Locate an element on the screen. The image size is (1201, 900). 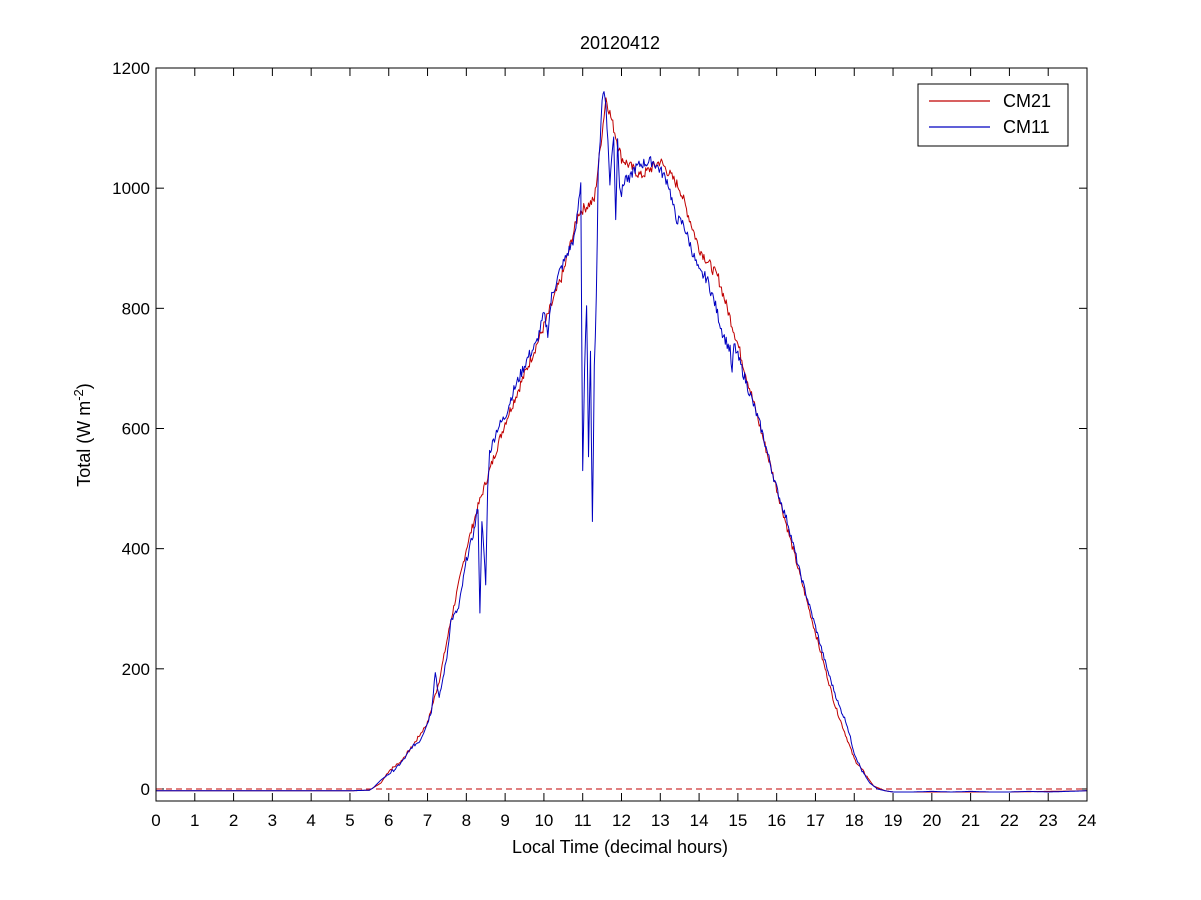
x-tick-label-13: 13 is located at coordinates (660, 820).